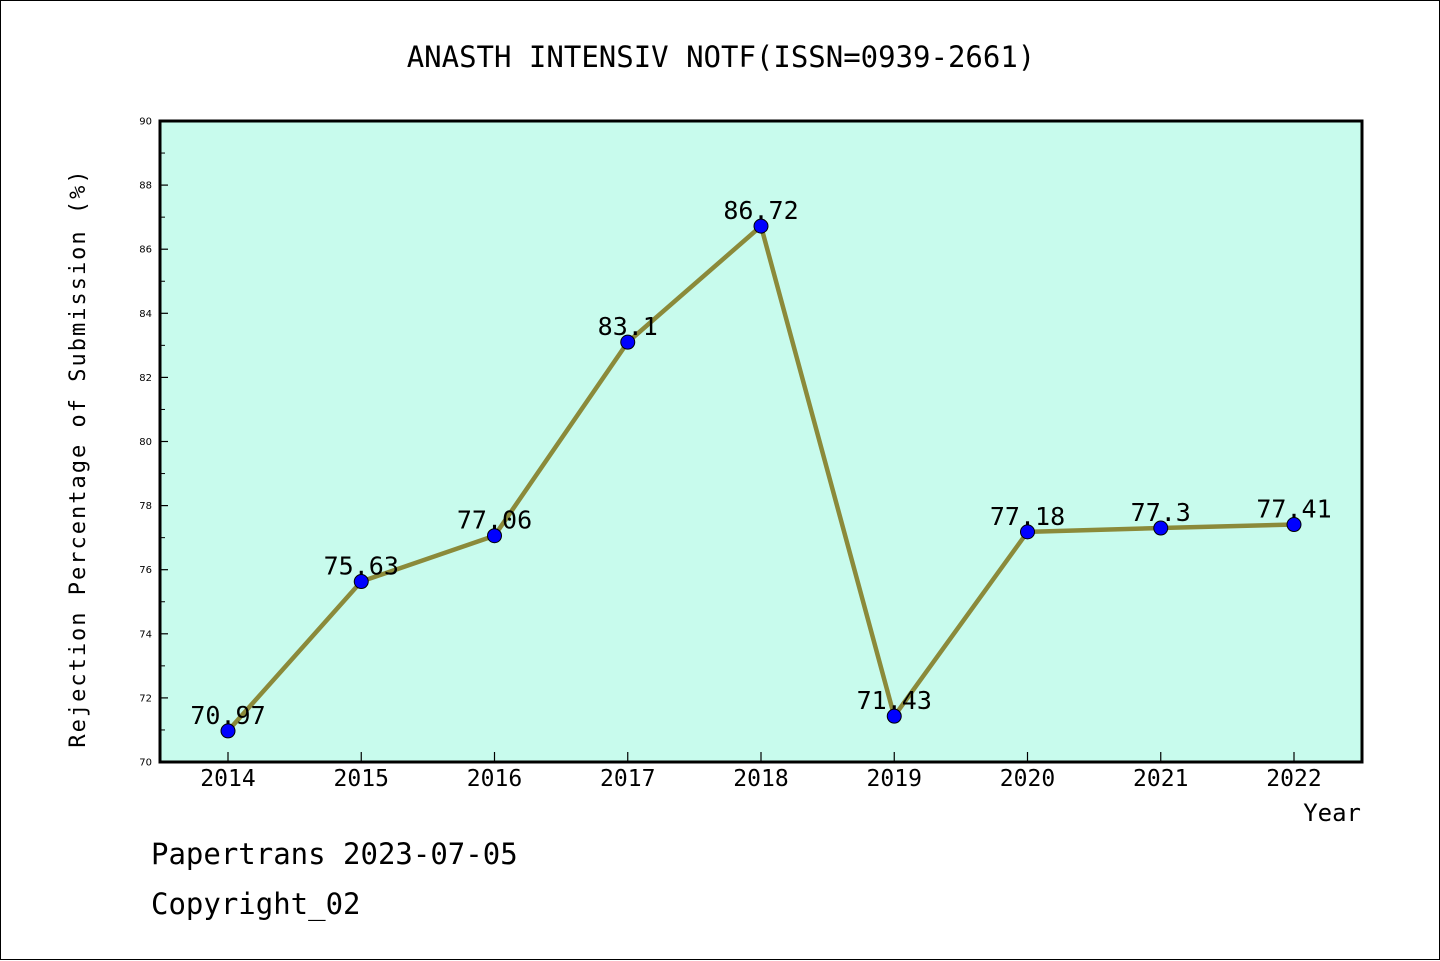  What do you see at coordinates (145, 442) in the screenshot?
I see `y-tick-label: 80` at bounding box center [145, 442].